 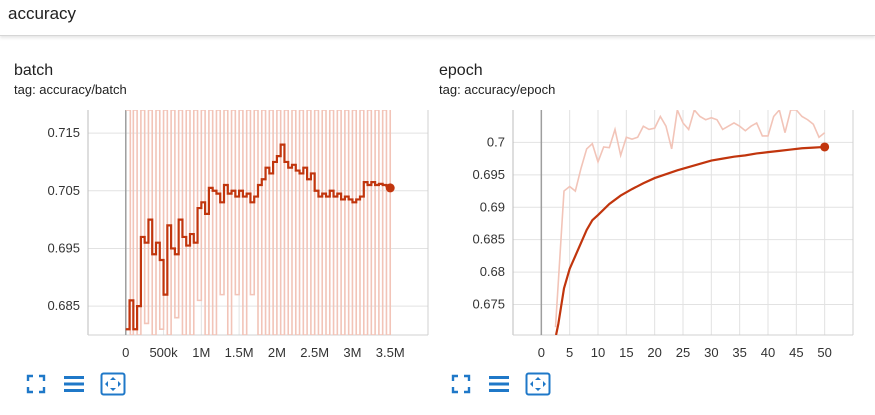 I want to click on x-tick-label: 2.5M, so click(x=314, y=352).